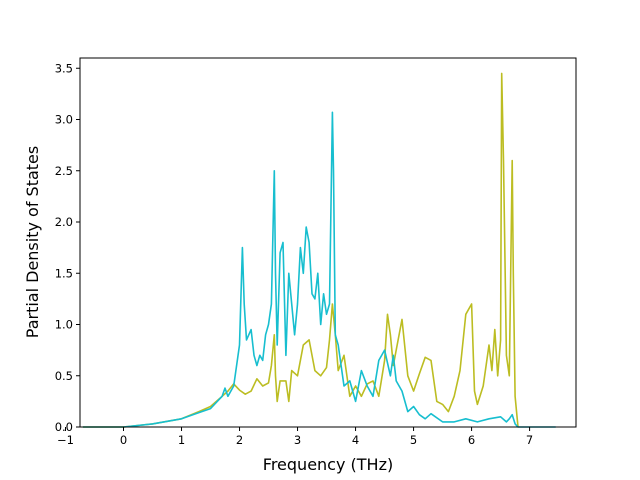 This screenshot has height=480, width=640. I want to click on y-tick-label: 1.5, so click(64, 273).